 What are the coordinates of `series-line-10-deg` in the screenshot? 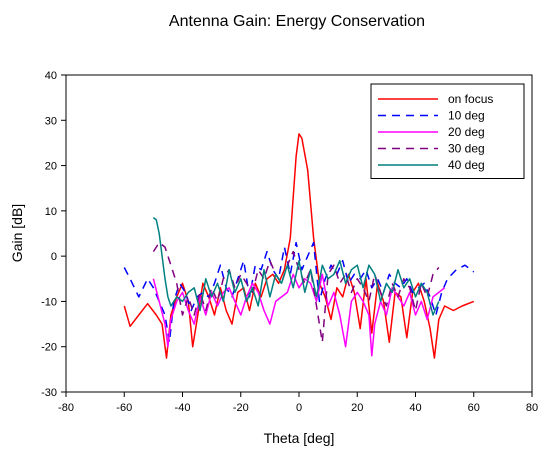 It's located at (299, 292).